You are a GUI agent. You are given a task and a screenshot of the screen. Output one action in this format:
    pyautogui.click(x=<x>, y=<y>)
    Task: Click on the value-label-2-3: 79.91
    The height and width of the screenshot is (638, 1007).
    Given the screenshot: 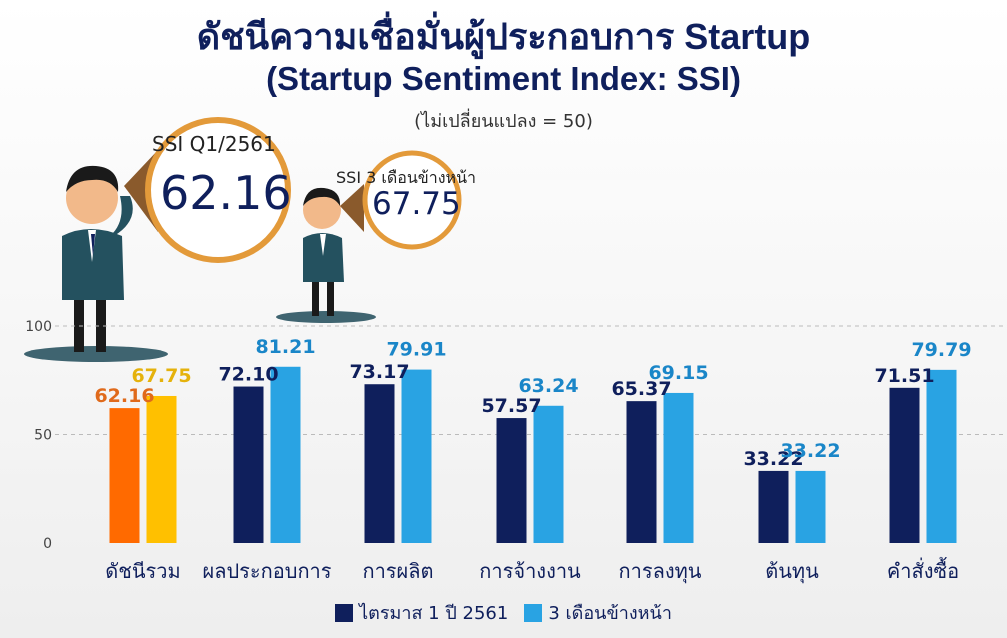 What is the action you would take?
    pyautogui.click(x=416, y=350)
    